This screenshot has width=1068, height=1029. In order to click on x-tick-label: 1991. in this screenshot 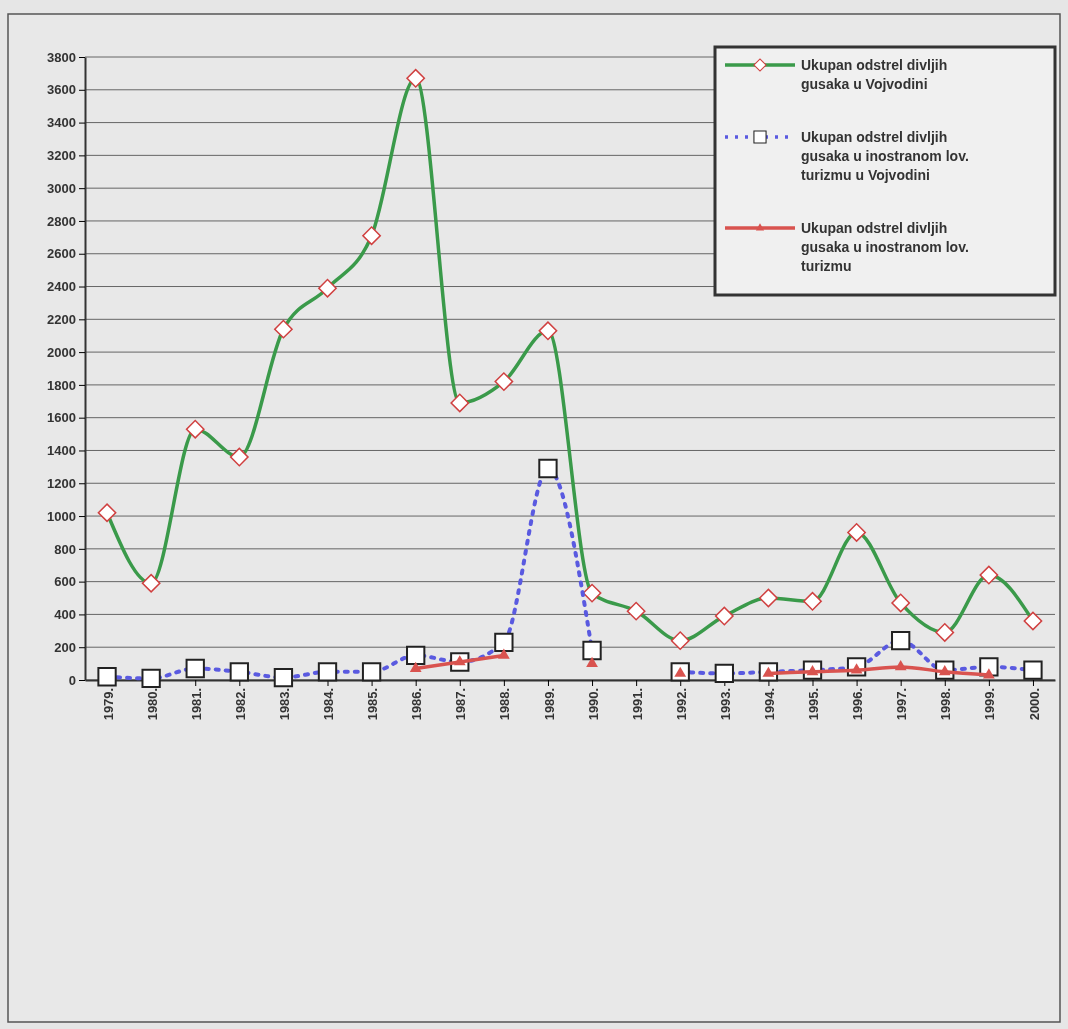, I will do `click(637, 704)`.